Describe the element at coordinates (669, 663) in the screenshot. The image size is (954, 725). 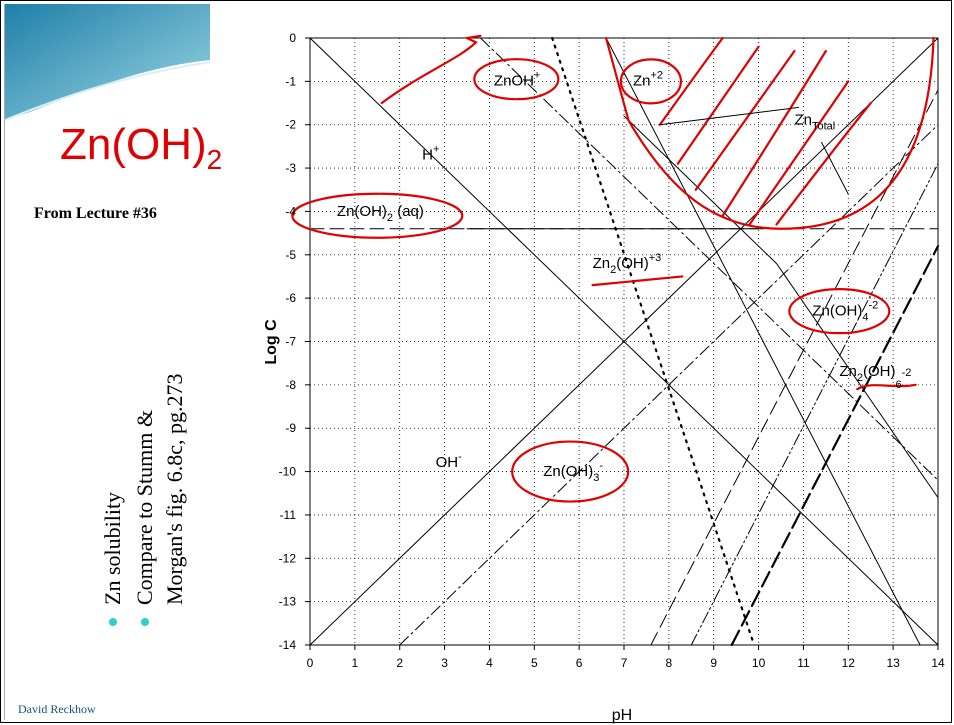
I see `x-tick-8: 8` at that location.